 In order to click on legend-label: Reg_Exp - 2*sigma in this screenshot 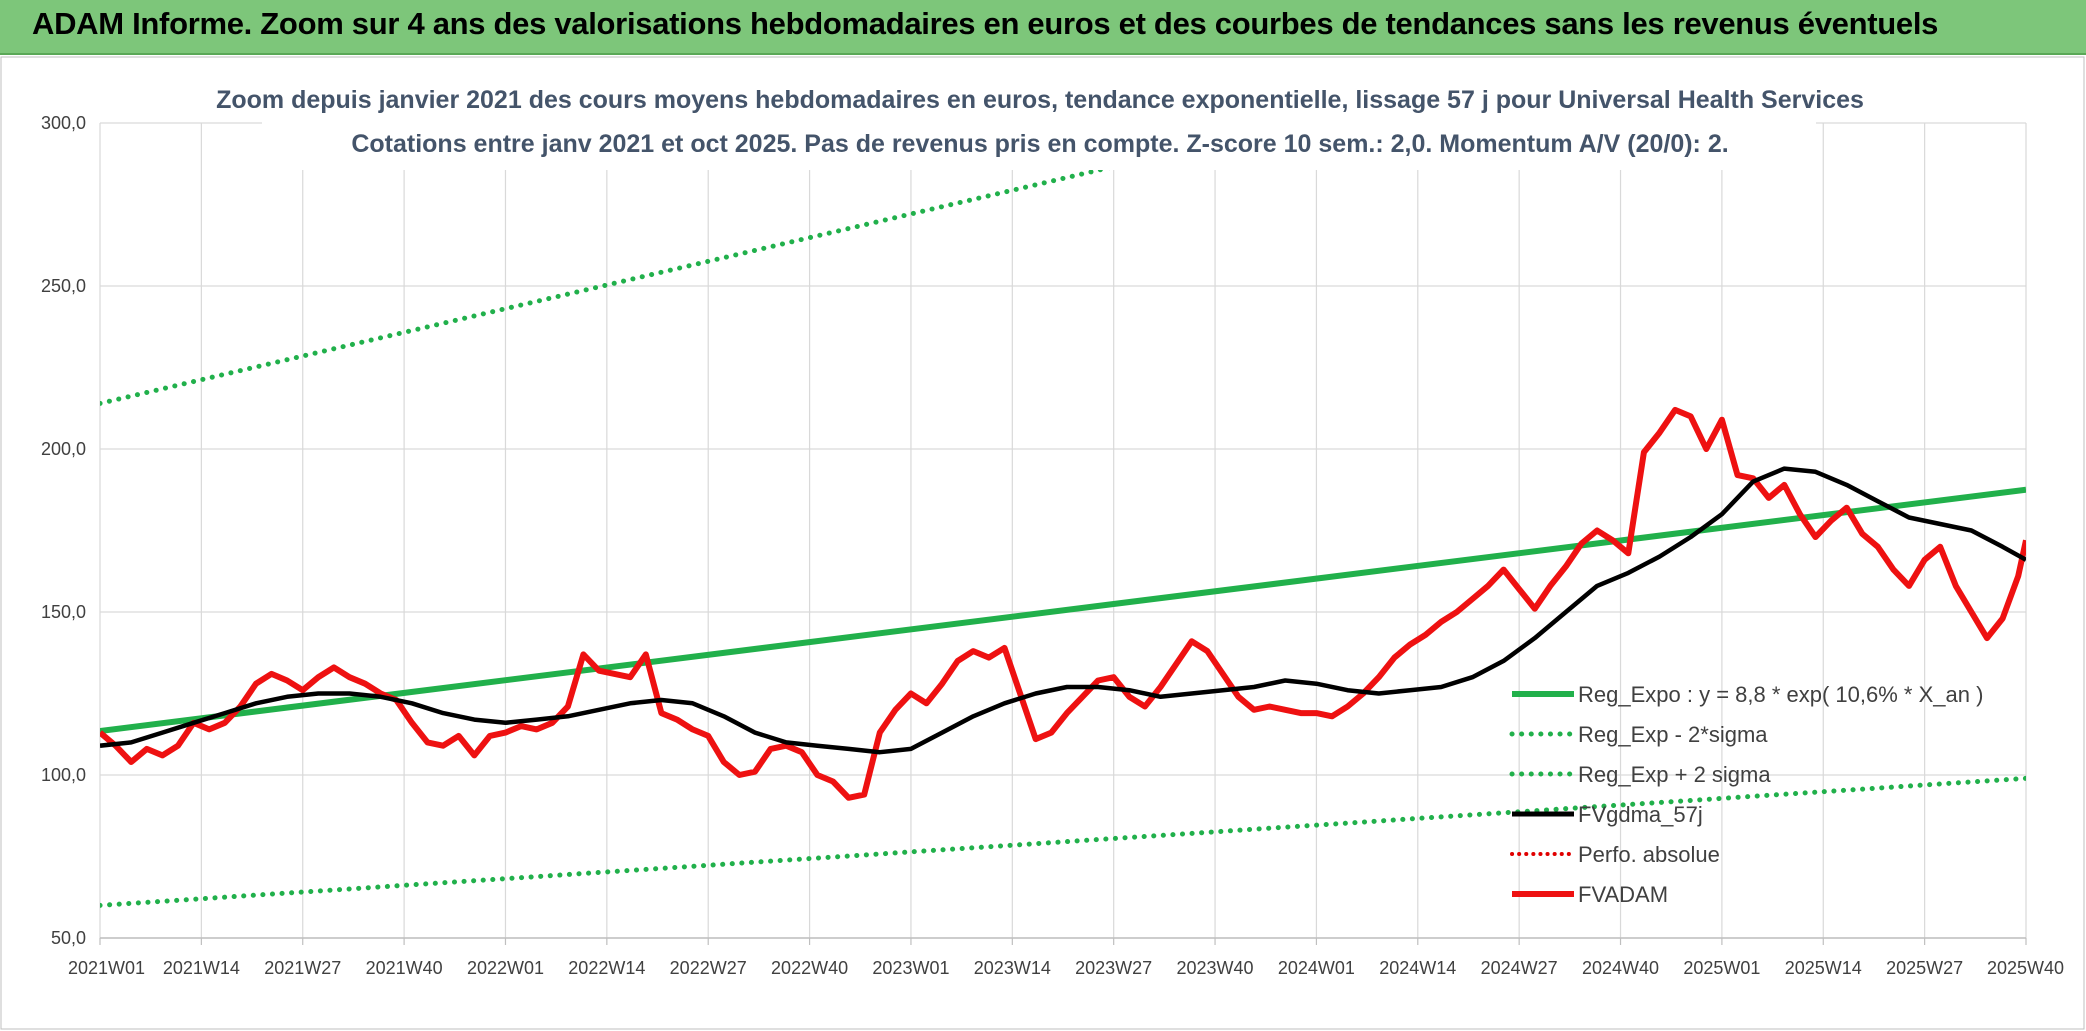, I will do `click(1673, 734)`.